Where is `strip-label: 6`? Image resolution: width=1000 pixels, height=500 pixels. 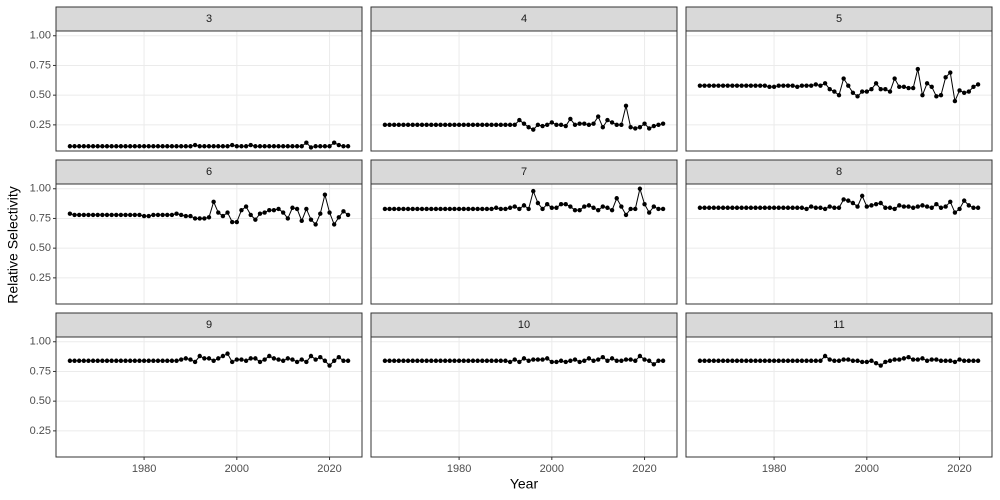
strip-label: 6 is located at coordinates (209, 172).